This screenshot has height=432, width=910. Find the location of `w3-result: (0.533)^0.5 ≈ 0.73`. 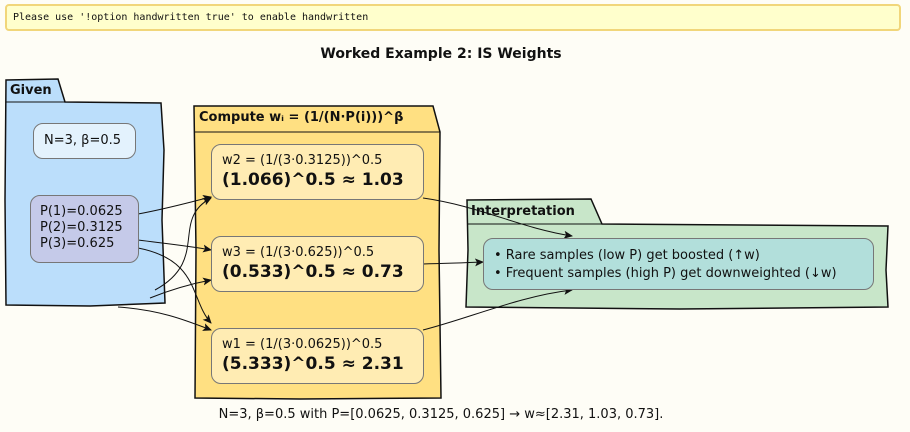

w3-result: (0.533)^0.5 ≈ 0.73 is located at coordinates (313, 272).